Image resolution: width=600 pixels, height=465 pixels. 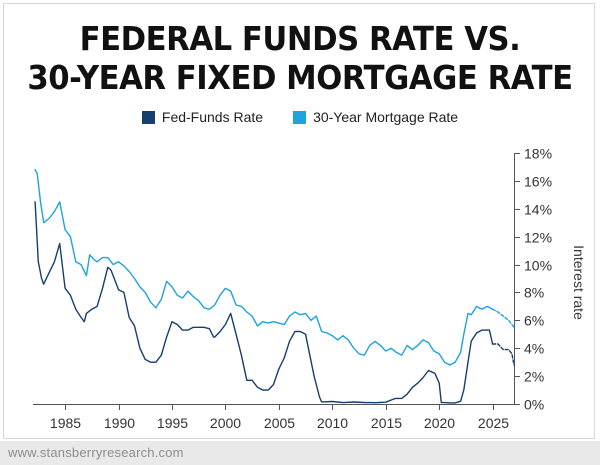 I want to click on footer-url: www.stansberryresearch.com, so click(x=96, y=452).